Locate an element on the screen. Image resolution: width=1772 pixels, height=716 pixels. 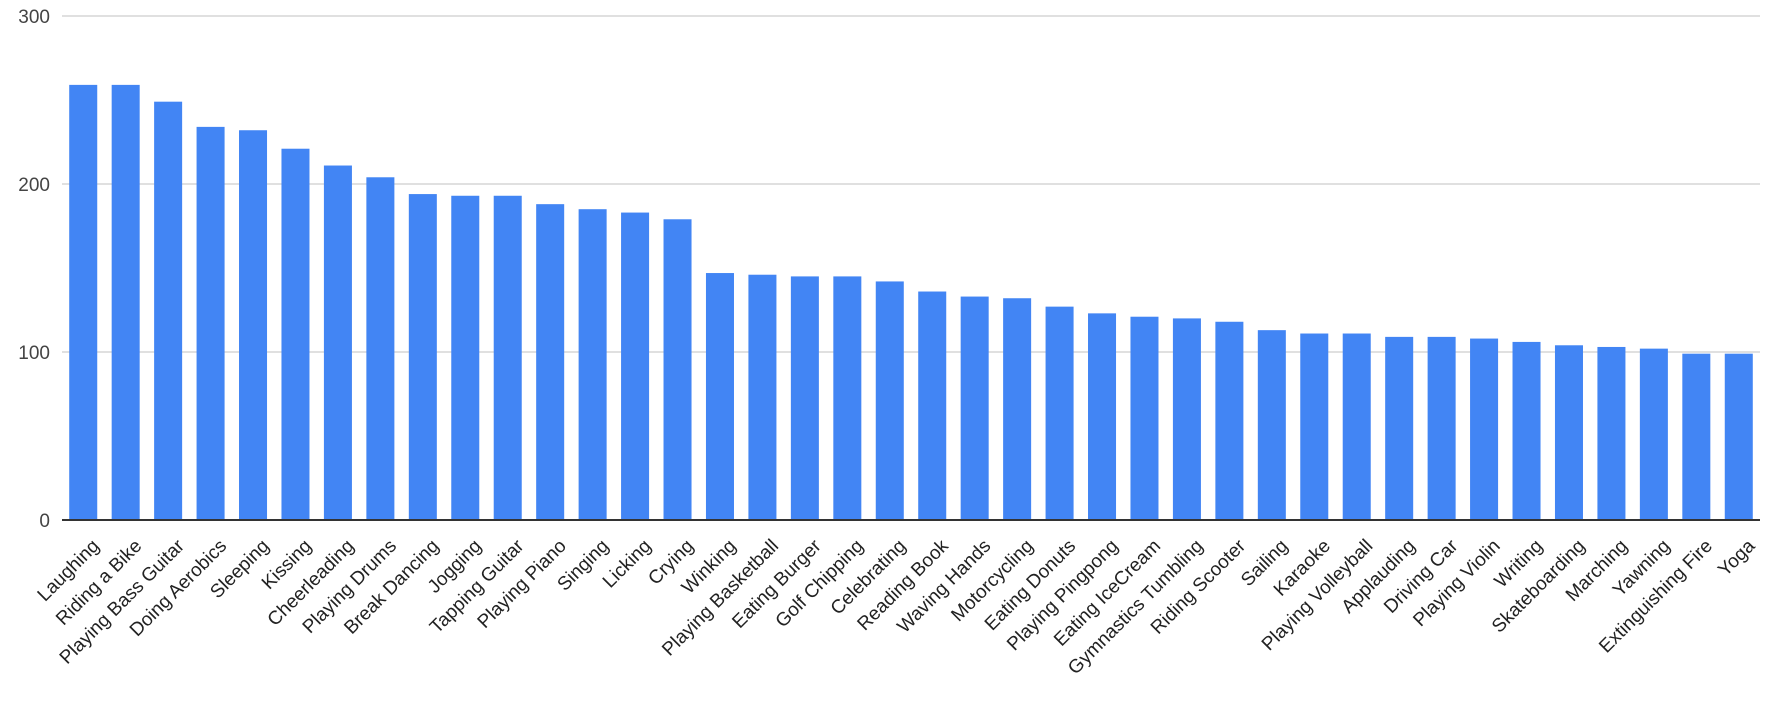
y-tick-label: 300 is located at coordinates (34, 17).